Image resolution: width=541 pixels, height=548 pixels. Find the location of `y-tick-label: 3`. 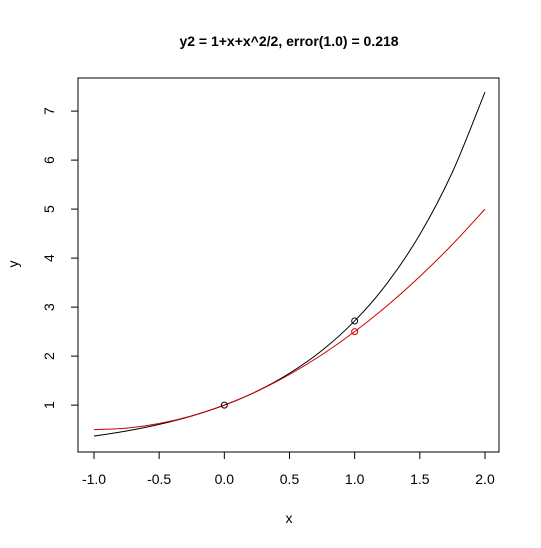

y-tick-label: 3 is located at coordinates (49, 307).